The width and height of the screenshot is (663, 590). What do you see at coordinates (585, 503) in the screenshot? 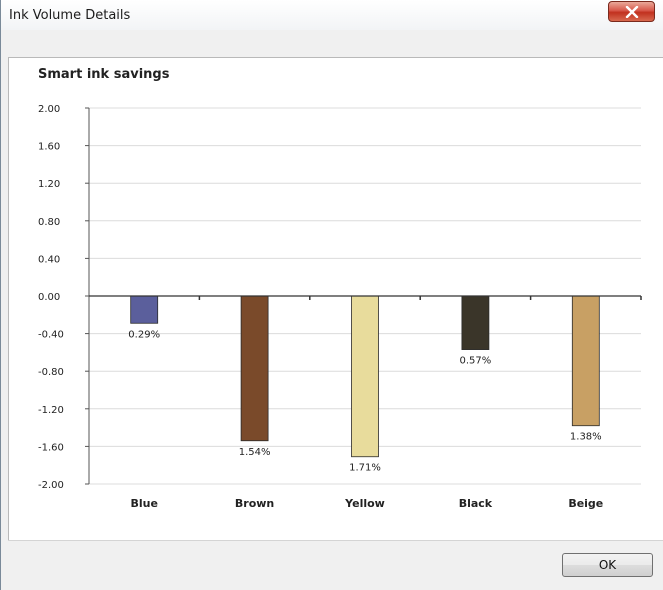
I see `category-label: Beige` at bounding box center [585, 503].